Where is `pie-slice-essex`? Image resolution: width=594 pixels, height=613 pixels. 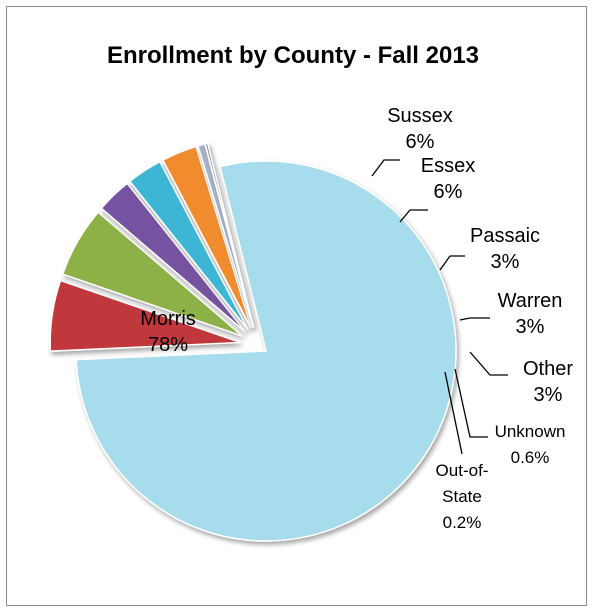
pie-slice-essex is located at coordinates (152, 274).